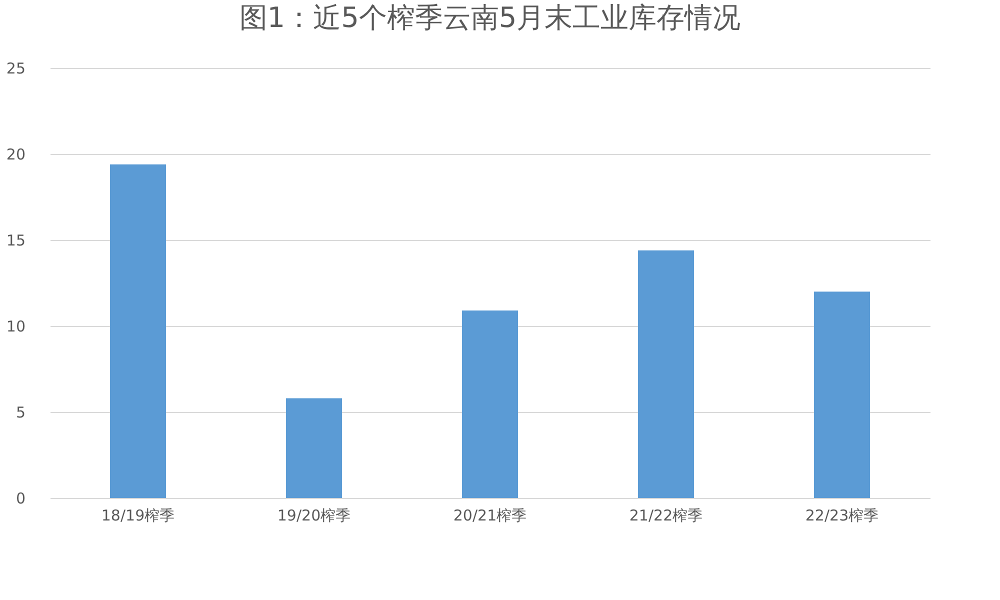 The height and width of the screenshot is (600, 1000). I want to click on y-tick-label: 0, so click(21, 499).